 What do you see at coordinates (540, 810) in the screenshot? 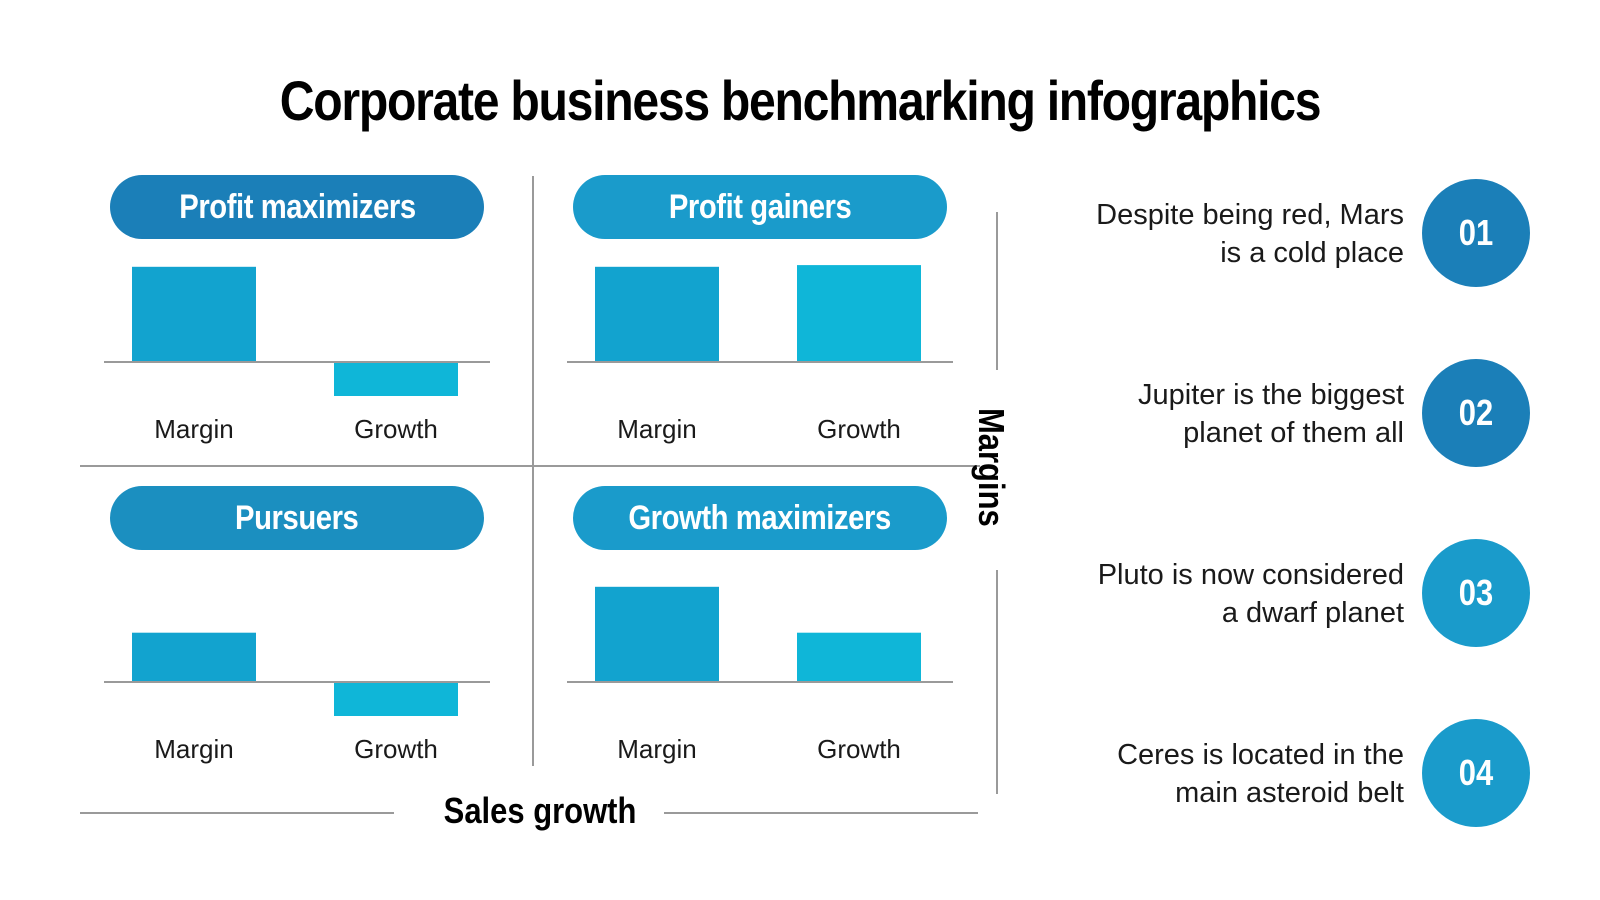
I see `x-axis-label: Sales growth` at bounding box center [540, 810].